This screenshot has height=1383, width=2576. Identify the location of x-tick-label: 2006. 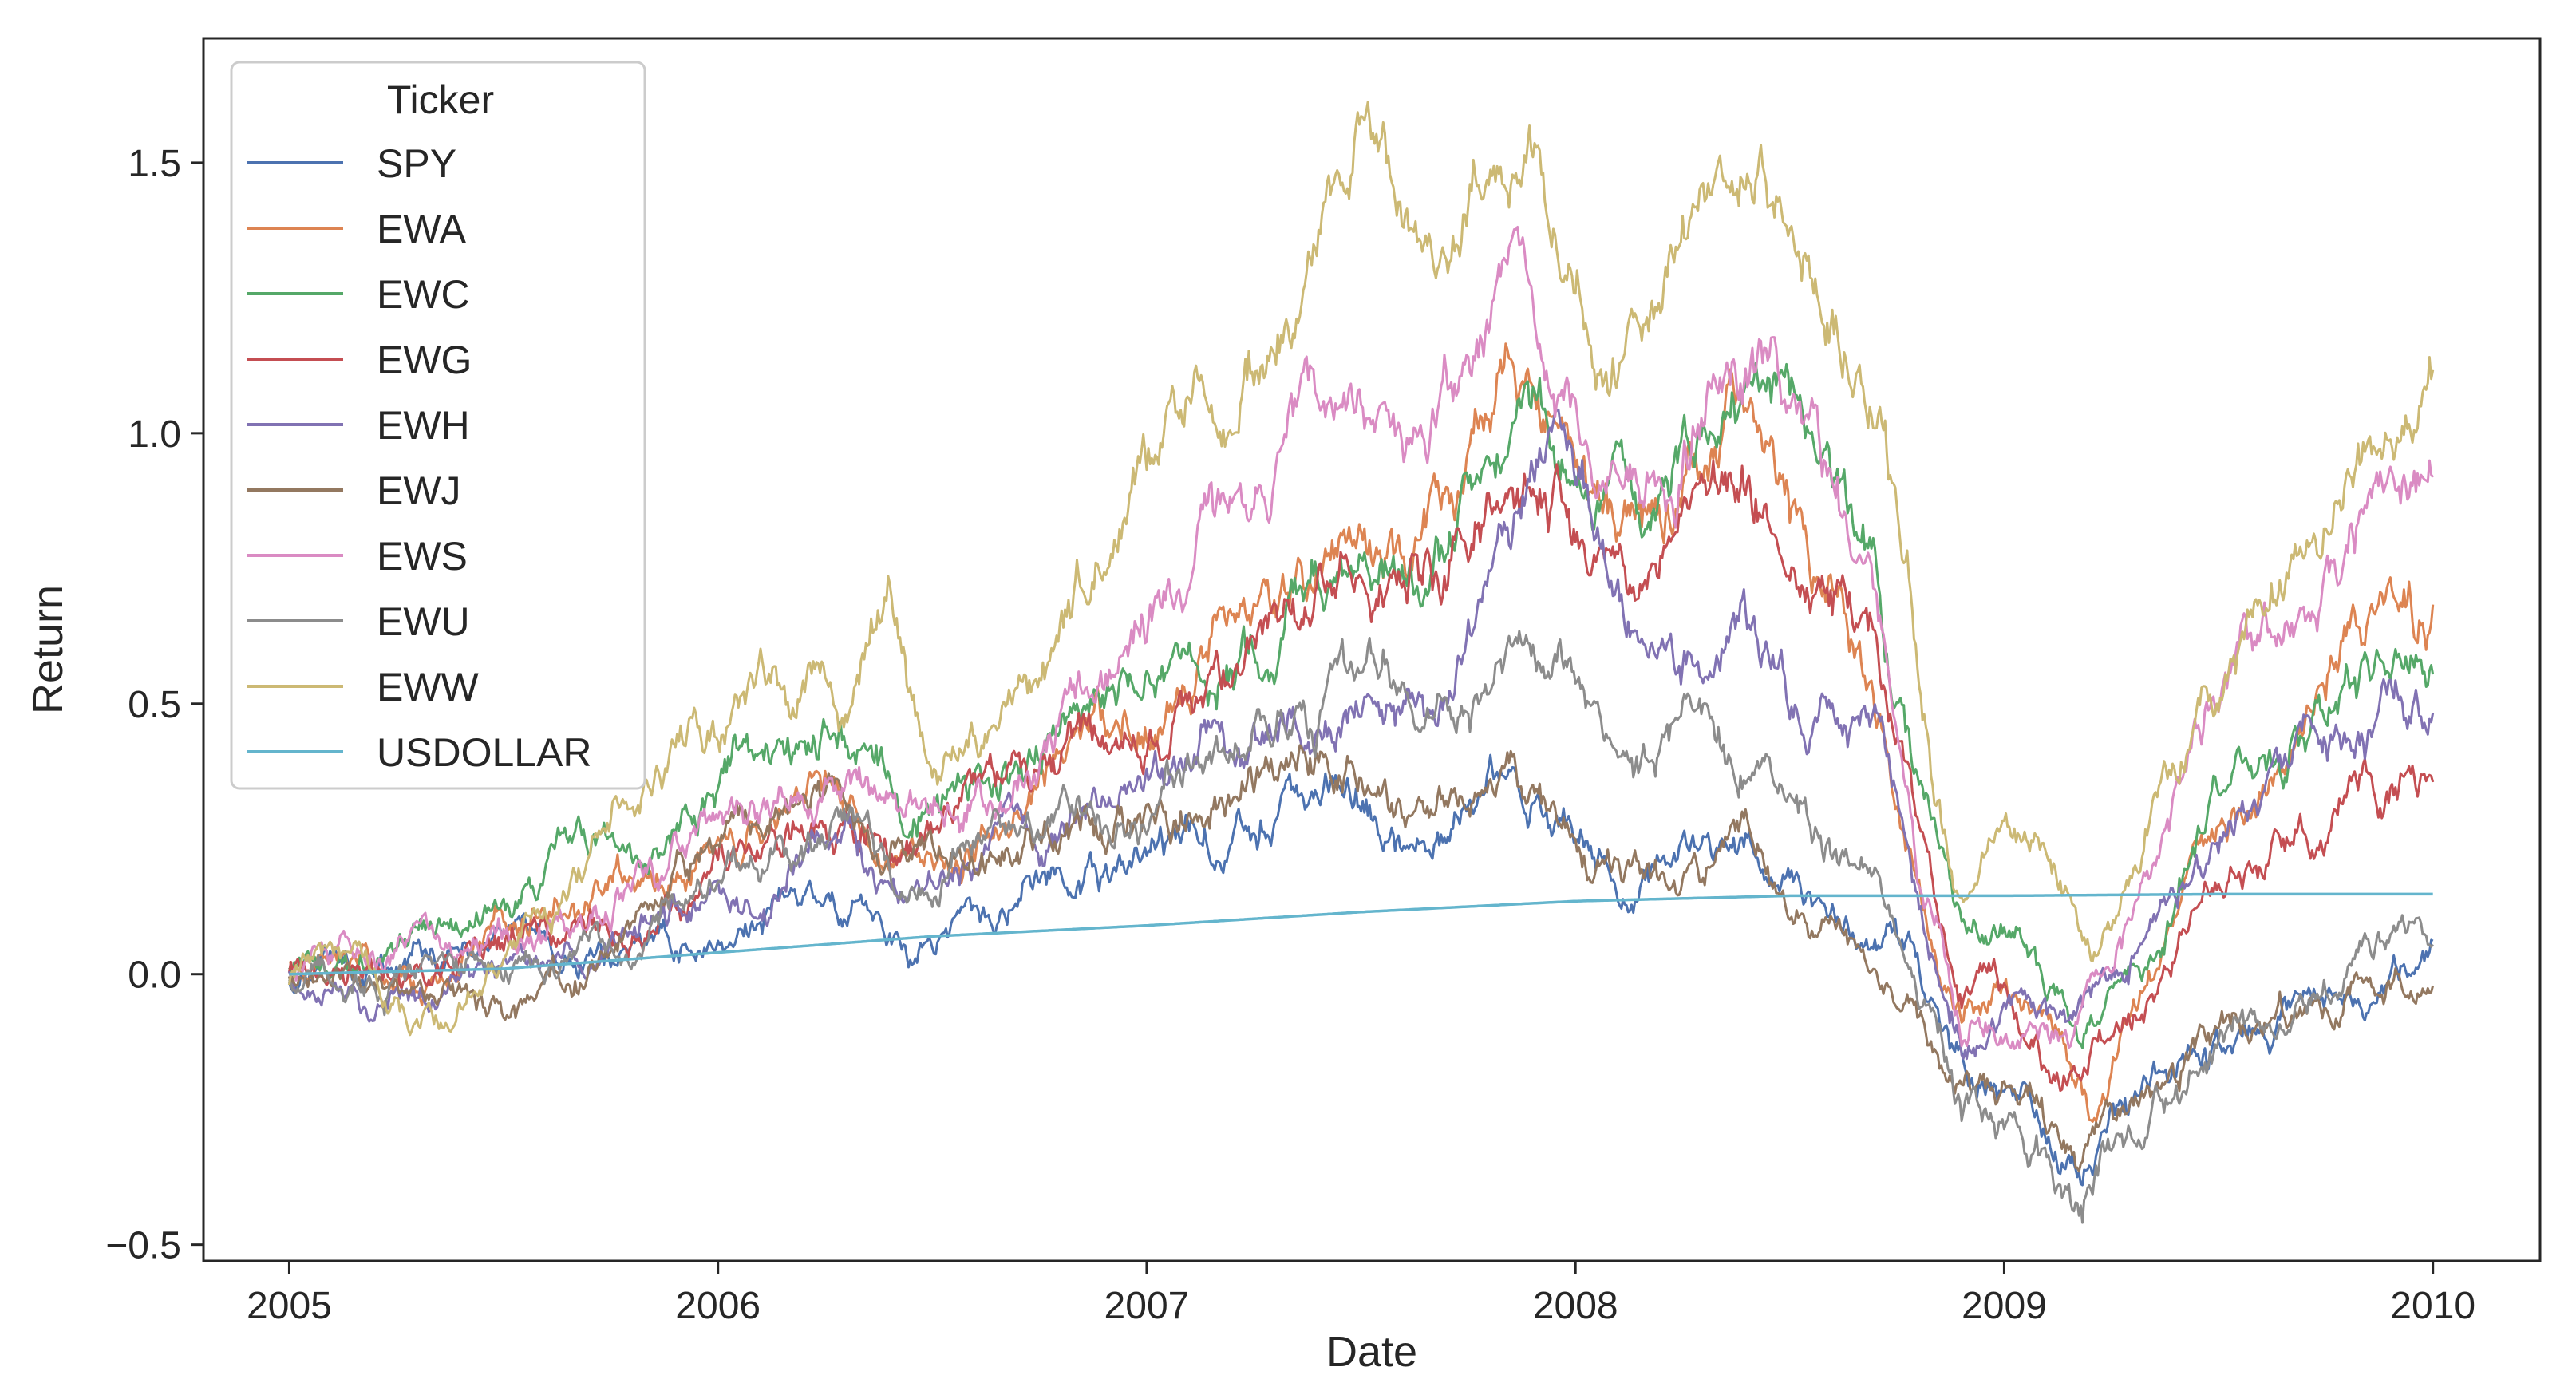
(718, 1306).